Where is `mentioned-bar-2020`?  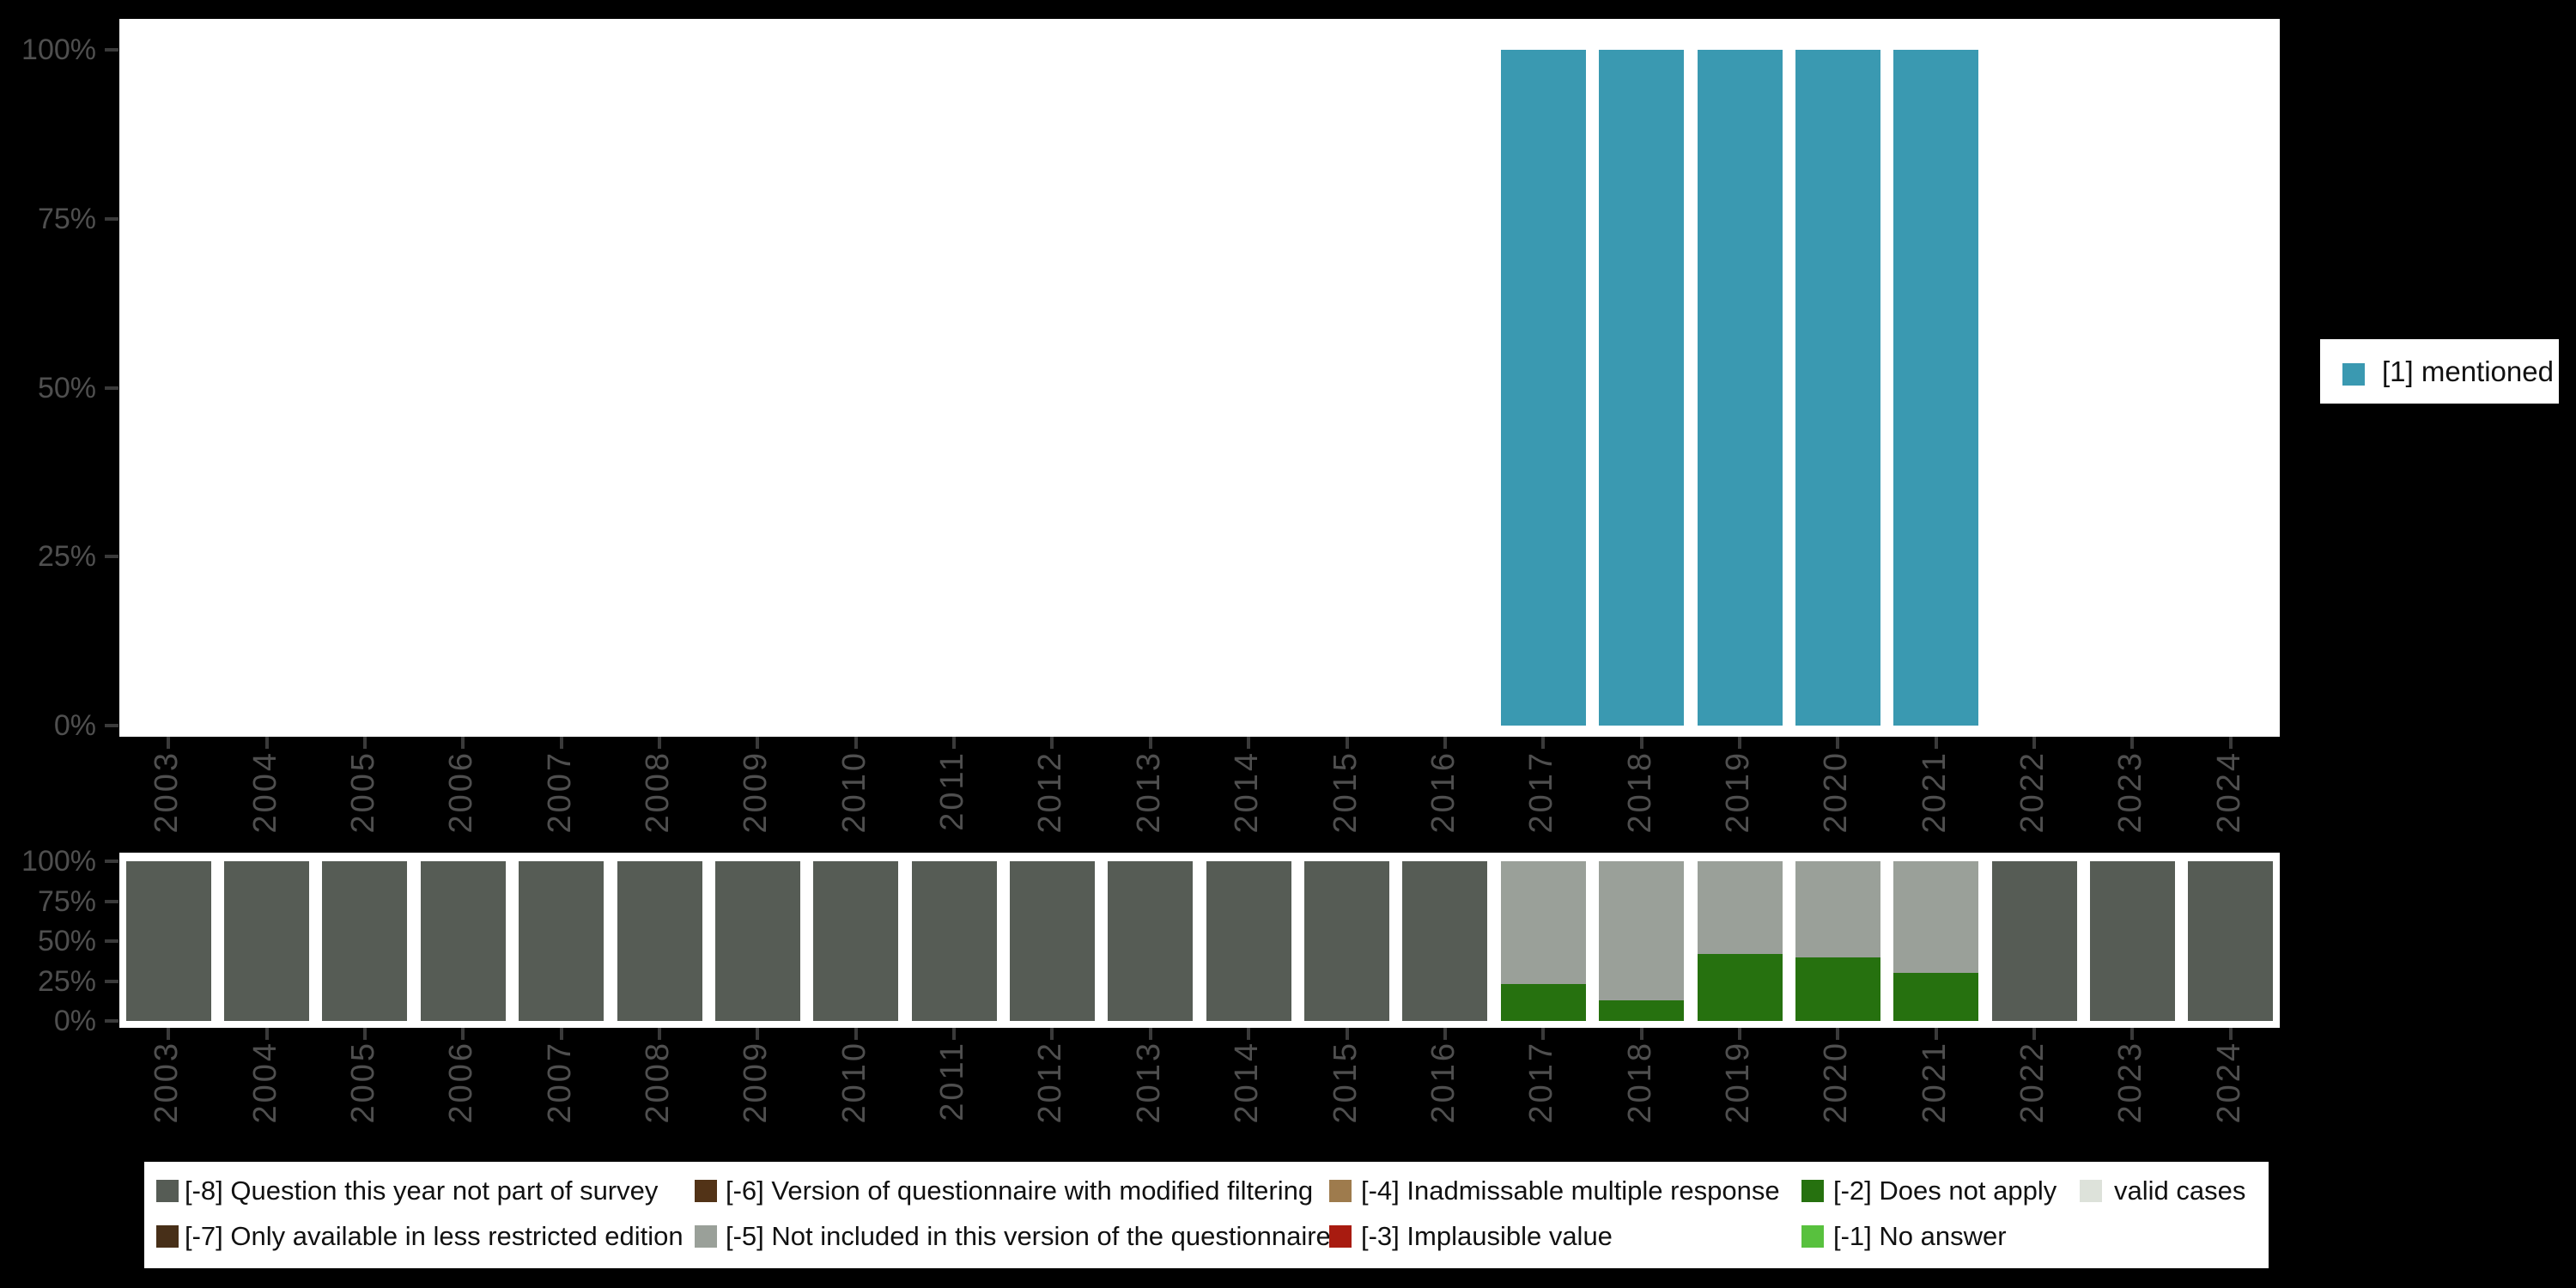
mentioned-bar-2020 is located at coordinates (1837, 388).